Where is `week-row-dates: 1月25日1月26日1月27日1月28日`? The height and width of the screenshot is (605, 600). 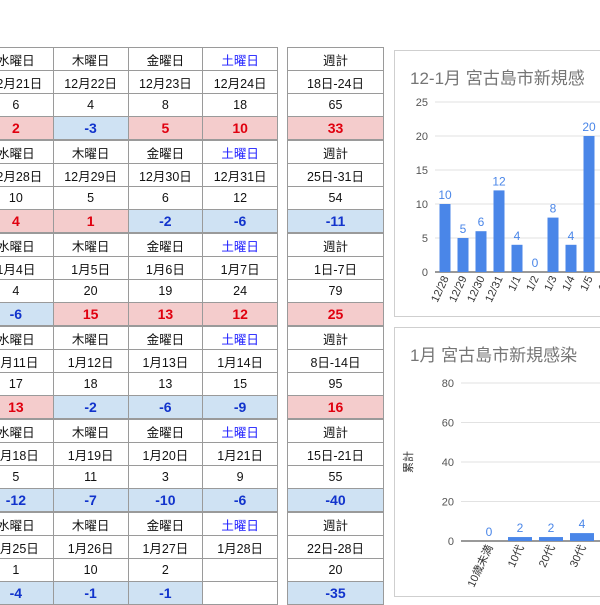 week-row-dates: 1月25日1月26日1月27日1月28日 is located at coordinates (139, 547).